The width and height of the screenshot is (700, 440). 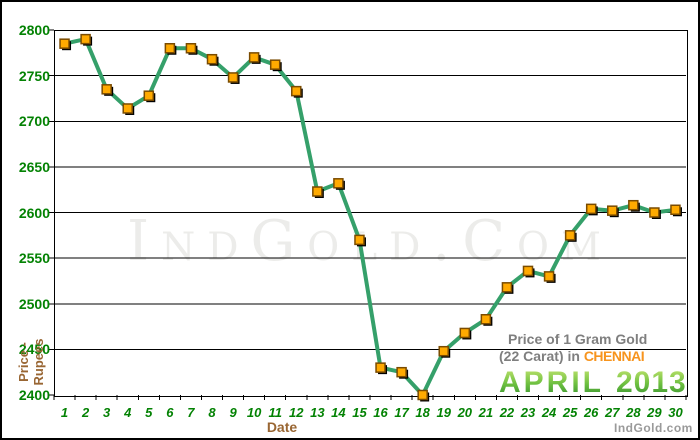 I want to click on title-line-2: (22 Carat) in CHENNAI, so click(x=596, y=356).